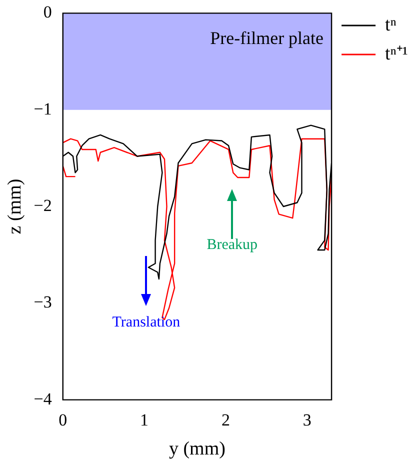  What do you see at coordinates (225, 420) in the screenshot?
I see `x-tick-label: 2` at bounding box center [225, 420].